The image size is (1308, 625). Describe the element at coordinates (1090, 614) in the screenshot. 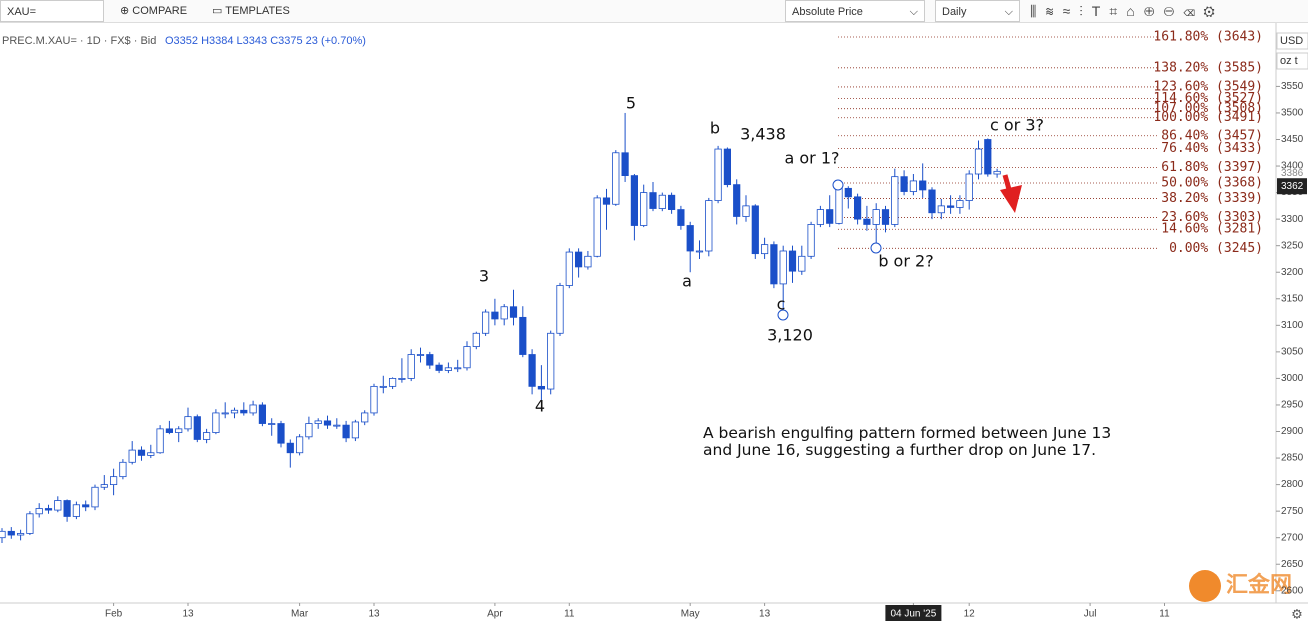

I see `x-tick-label: Jul` at that location.